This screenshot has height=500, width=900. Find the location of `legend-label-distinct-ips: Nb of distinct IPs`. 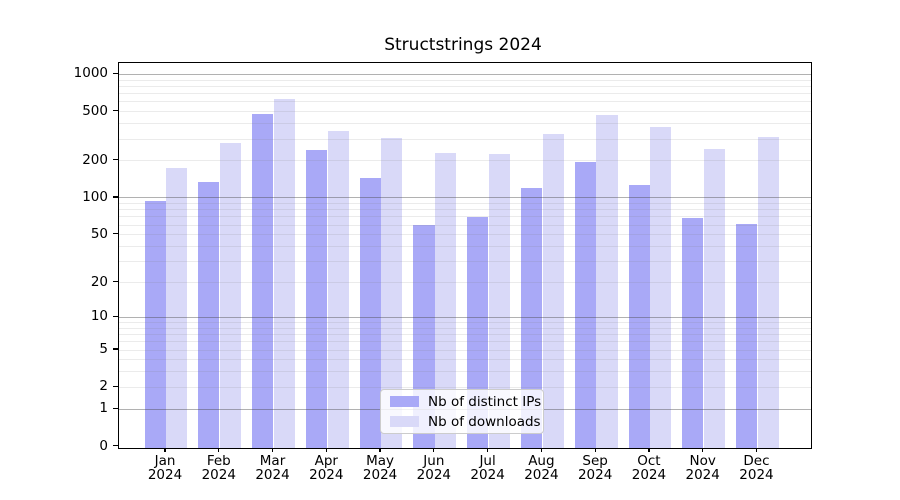

legend-label-distinct-ips: Nb of distinct IPs is located at coordinates (485, 401).